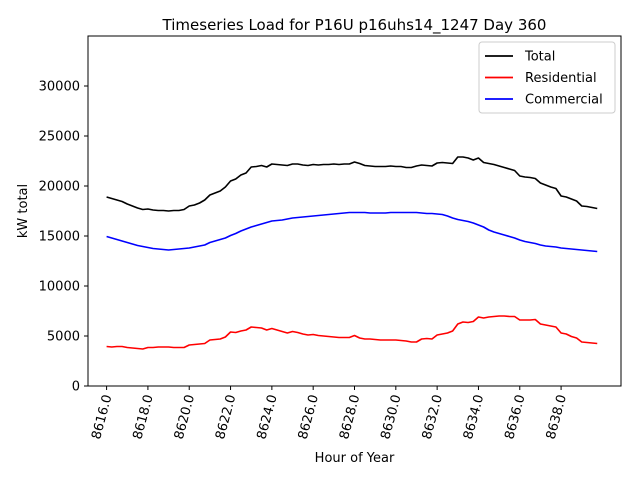 Image resolution: width=640 pixels, height=480 pixels. Describe the element at coordinates (102, 417) in the screenshot. I see `x-tick-label: 8616.0` at that location.